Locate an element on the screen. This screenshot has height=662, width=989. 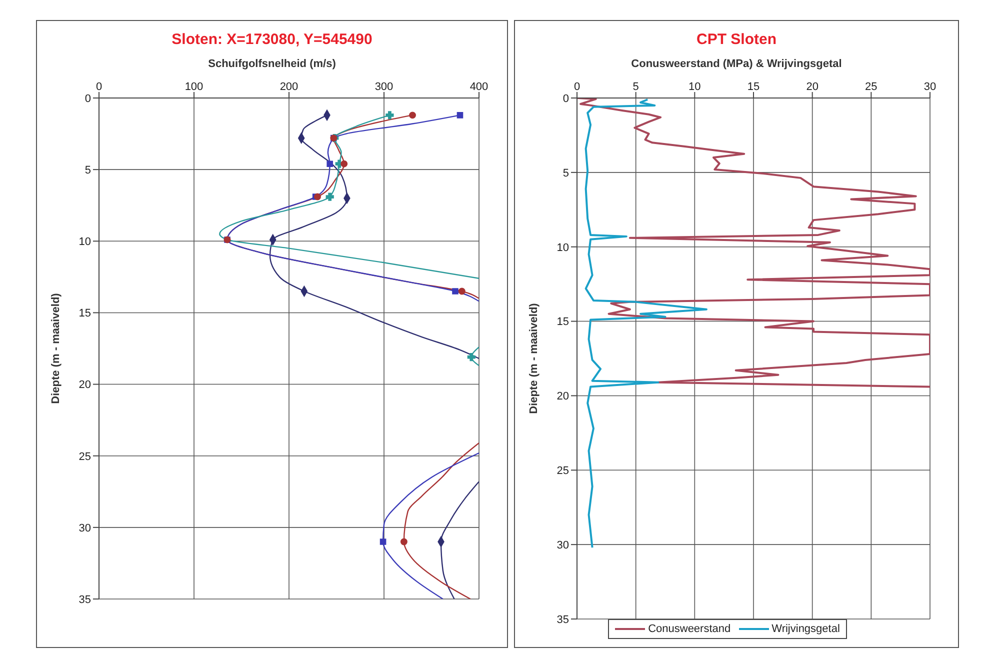
x-tick-label: 10 is located at coordinates (694, 87).